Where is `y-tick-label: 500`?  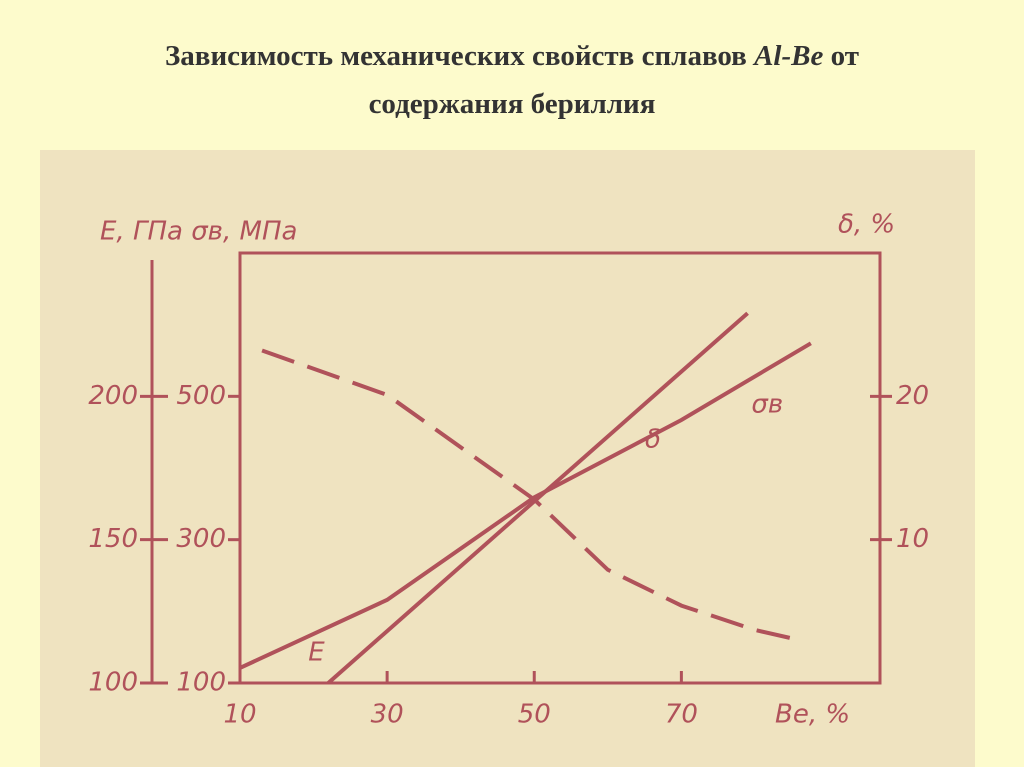 y-tick-label: 500 is located at coordinates (201, 396).